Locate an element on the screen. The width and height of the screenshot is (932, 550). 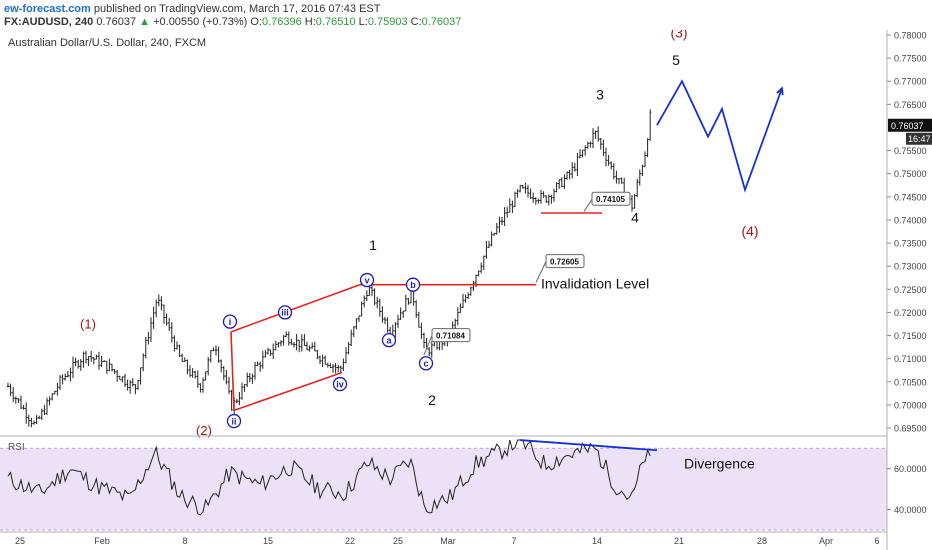
wave4-price-tag-text: 0.74105 is located at coordinates (610, 199).